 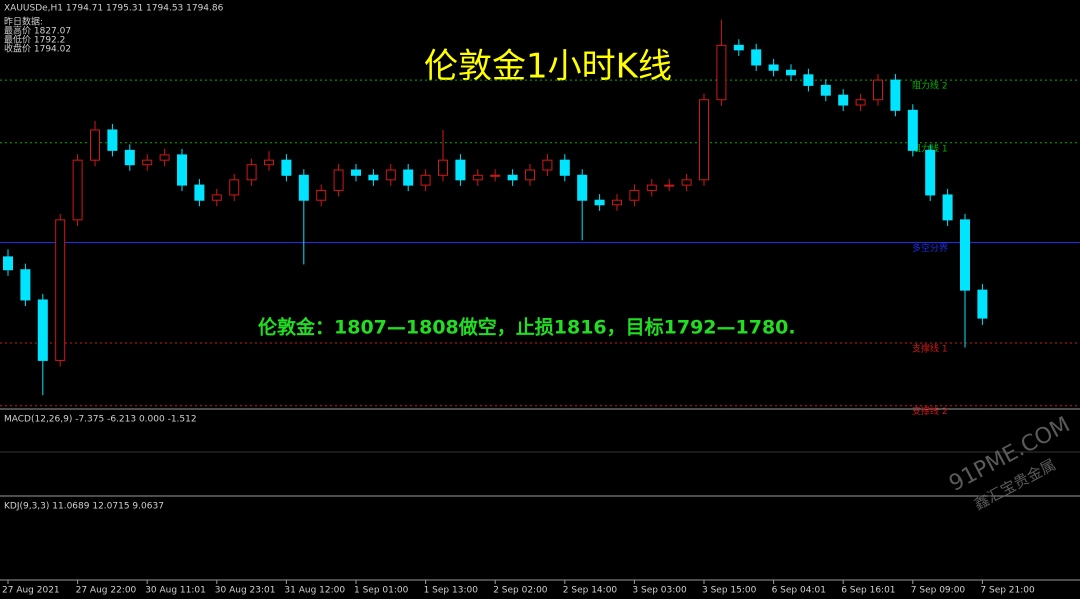 What do you see at coordinates (23, 22) in the screenshot?
I see `yesterday-label: 昨日数据:` at bounding box center [23, 22].